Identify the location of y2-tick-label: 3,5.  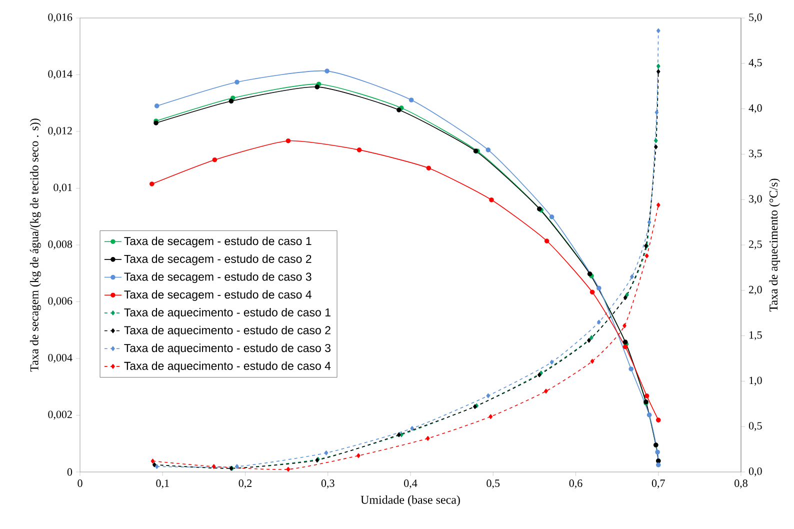
(755, 154).